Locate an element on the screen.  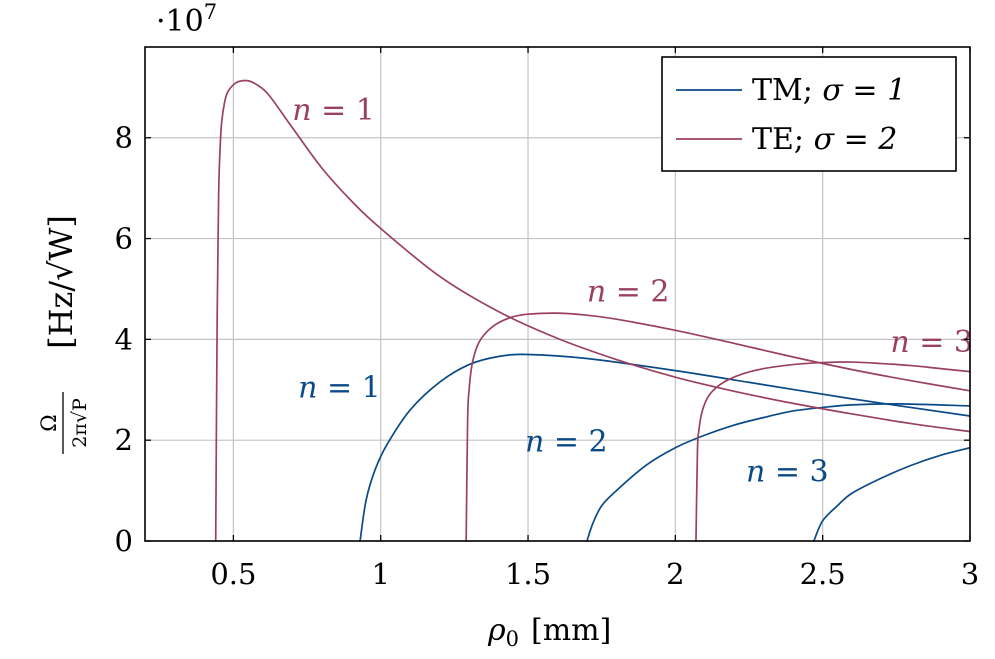
x-tick-label: 3 is located at coordinates (970, 574).